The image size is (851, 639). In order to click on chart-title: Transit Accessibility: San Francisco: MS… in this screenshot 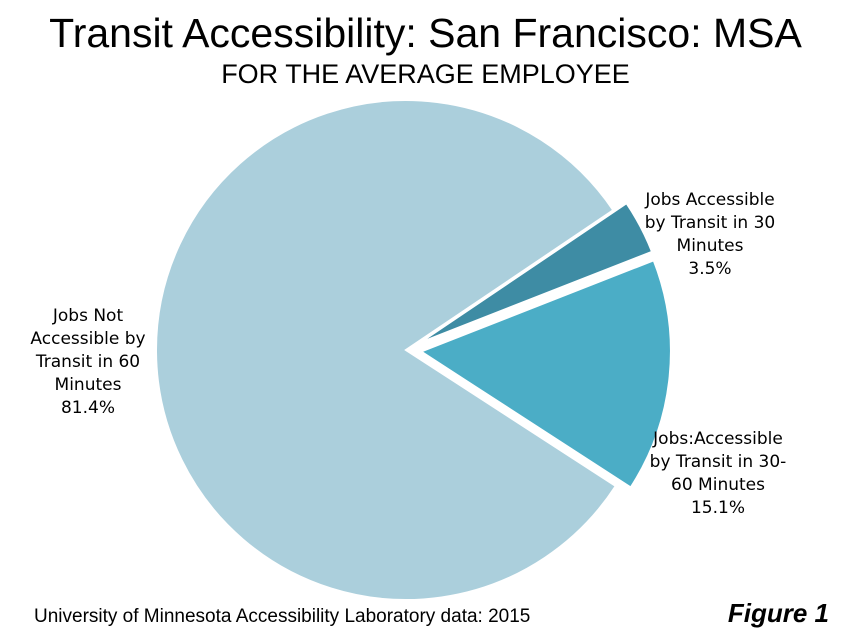, I will do `click(425, 33)`.